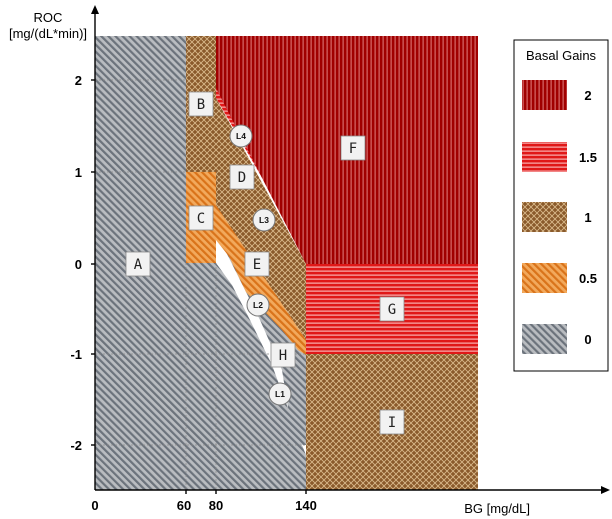  I want to click on y-tick-label: 1, so click(78, 172).